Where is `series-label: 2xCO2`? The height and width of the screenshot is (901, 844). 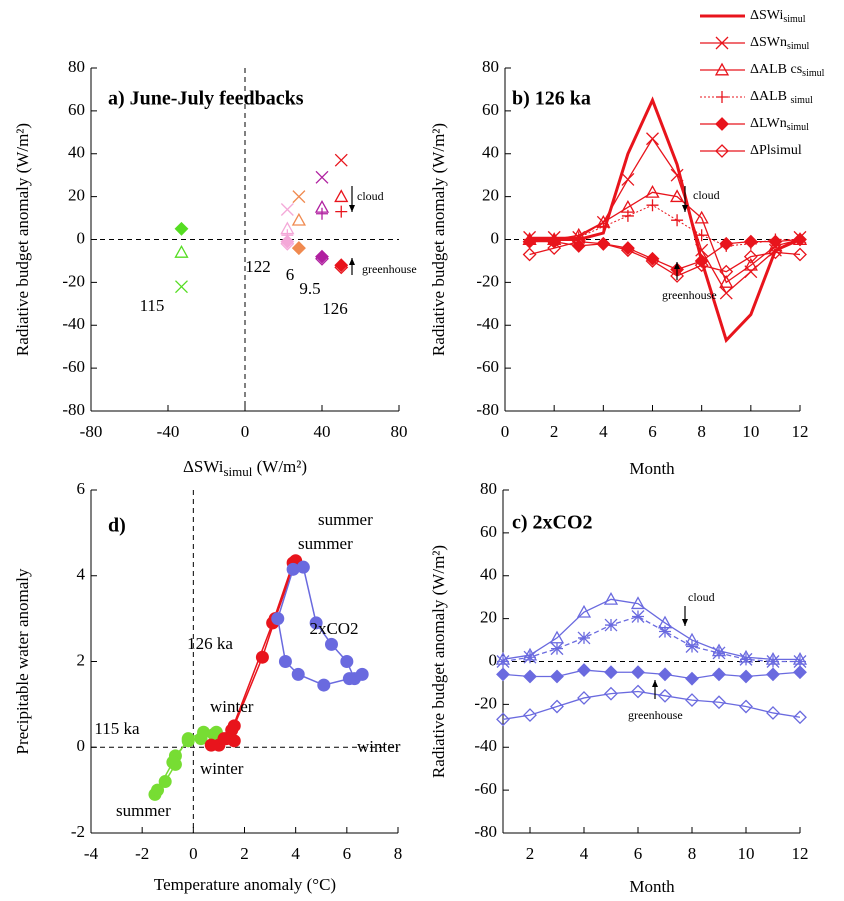 series-label: 2xCO2 is located at coordinates (333, 628).